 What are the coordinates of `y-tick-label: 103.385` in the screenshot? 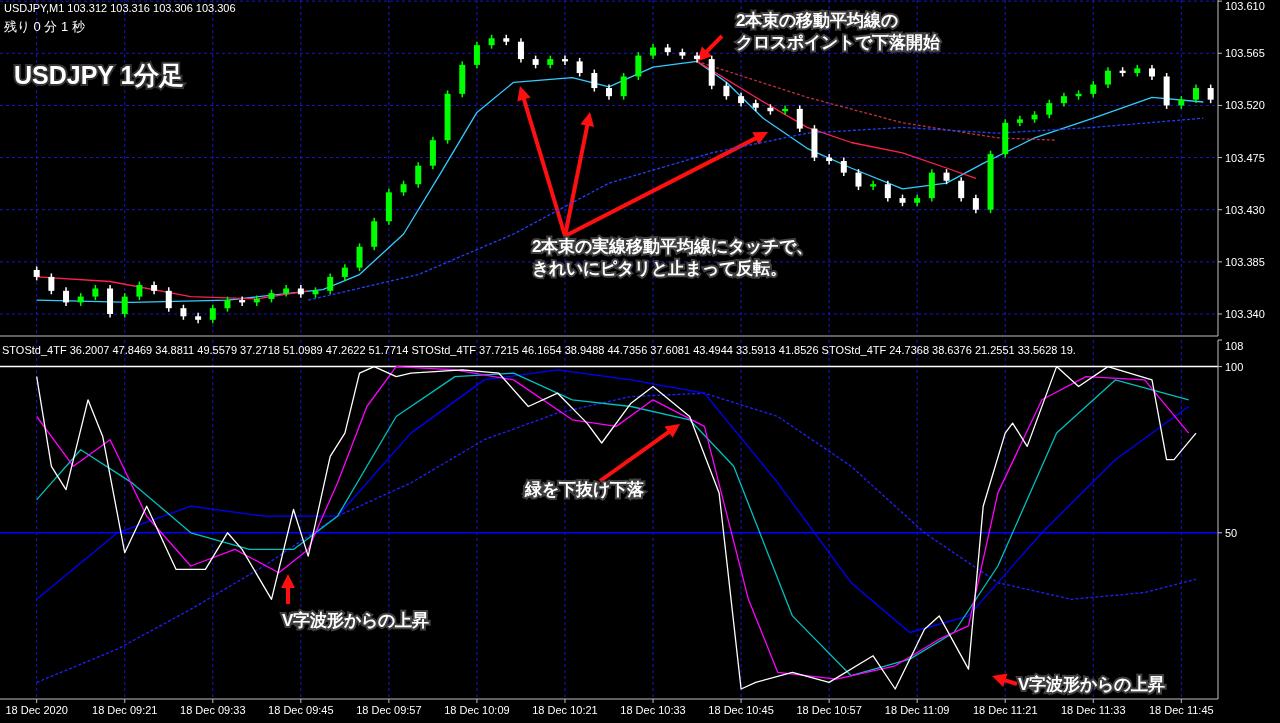 It's located at (1245, 261).